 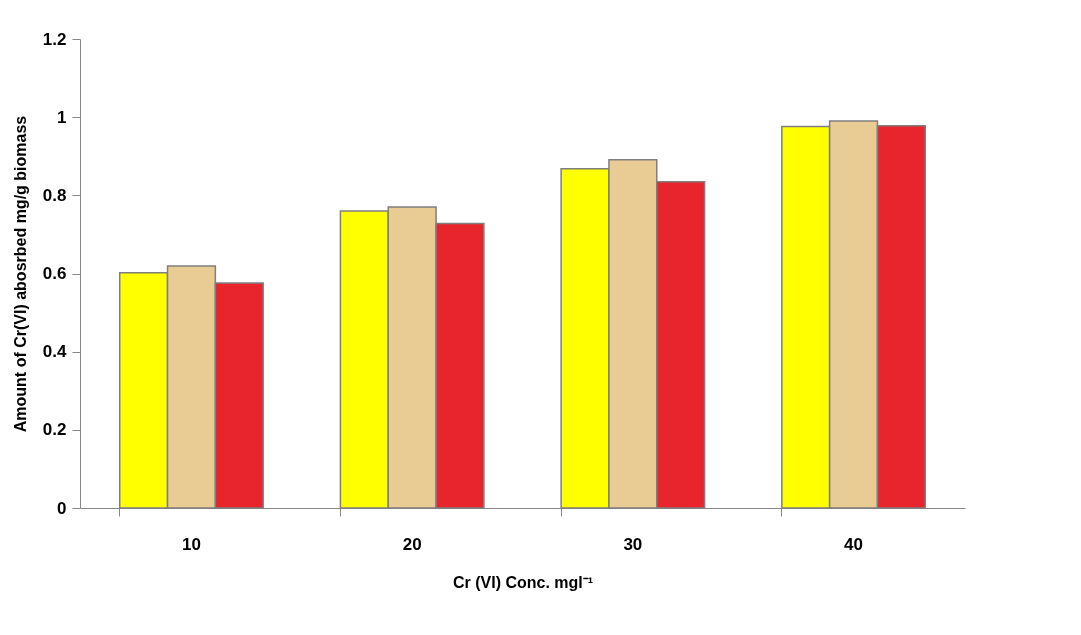 I want to click on x-tick-label: 40, so click(x=854, y=544).